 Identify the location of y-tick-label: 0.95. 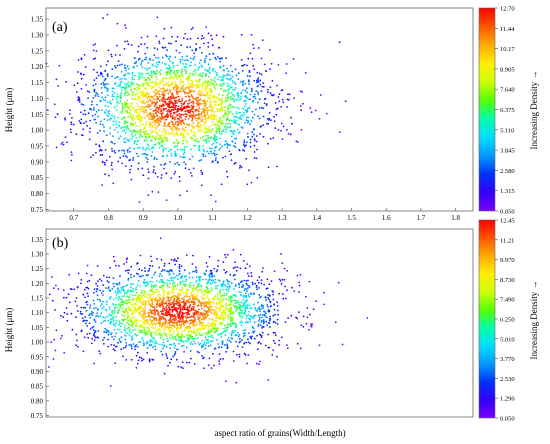
(37, 146).